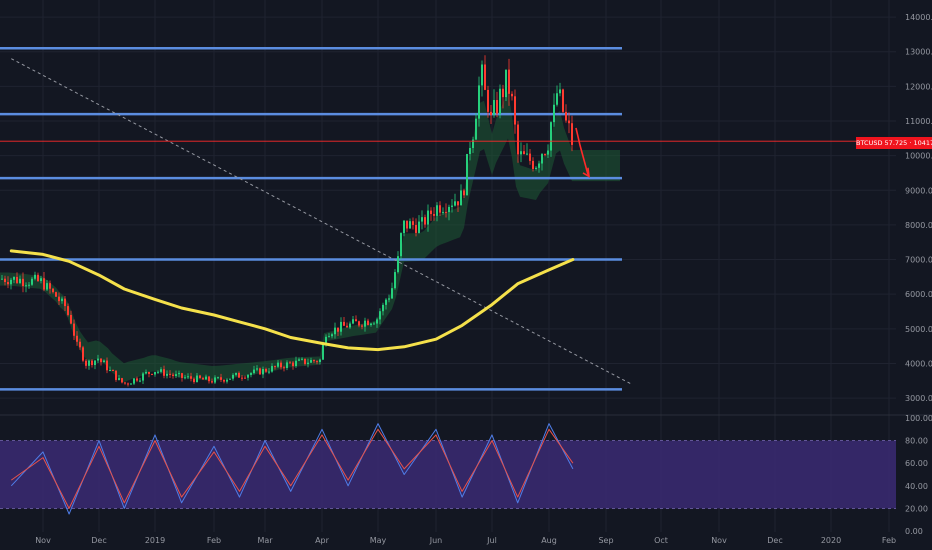 The height and width of the screenshot is (550, 932). Describe the element at coordinates (916, 441) in the screenshot. I see `oscillator-tick-label: 80.00` at that location.